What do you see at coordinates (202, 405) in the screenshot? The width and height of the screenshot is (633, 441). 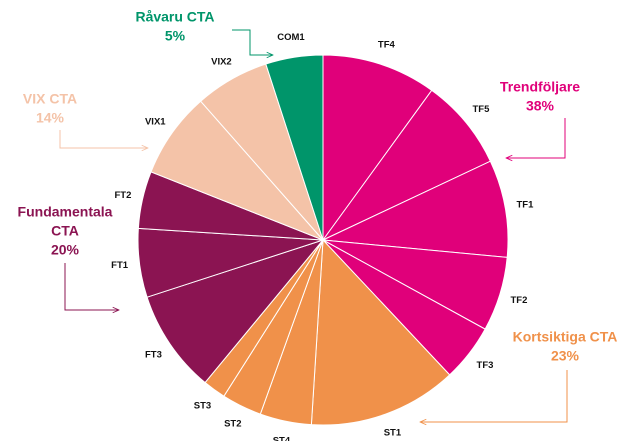 I see `slice-label: ST3` at bounding box center [202, 405].